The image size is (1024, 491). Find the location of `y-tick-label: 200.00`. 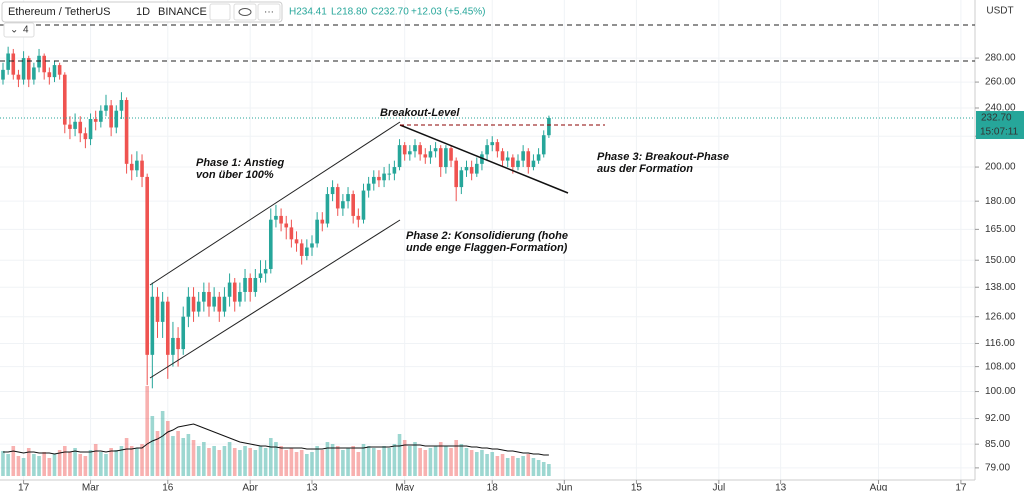

y-tick-label: 200.00 is located at coordinates (1000, 167).